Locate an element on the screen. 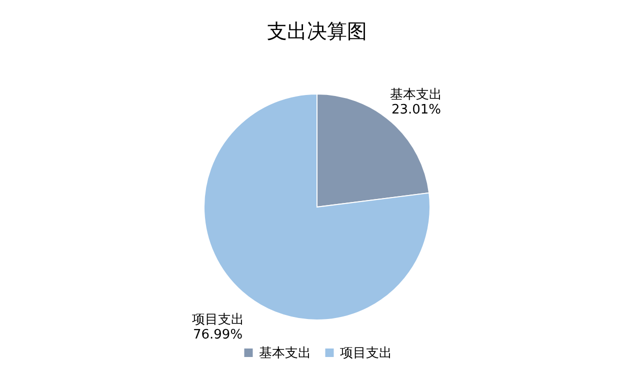 The image size is (634, 382). data-label: 76.99% is located at coordinates (217, 334).